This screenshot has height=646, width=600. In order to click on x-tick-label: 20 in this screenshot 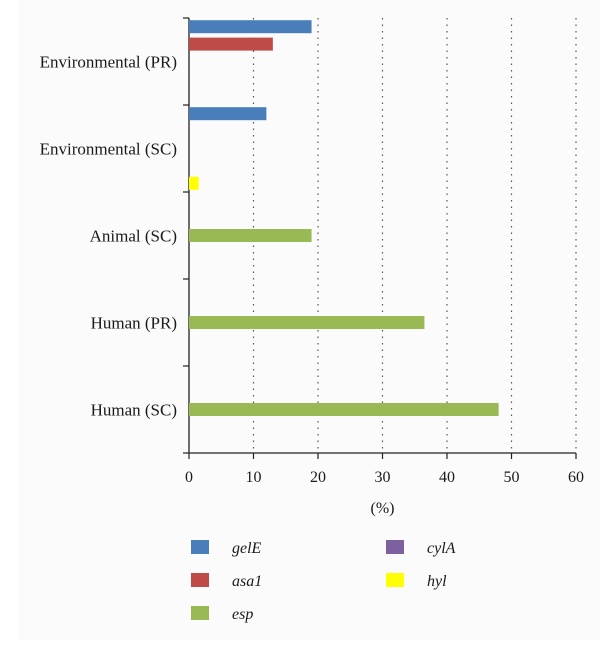, I will do `click(318, 477)`.